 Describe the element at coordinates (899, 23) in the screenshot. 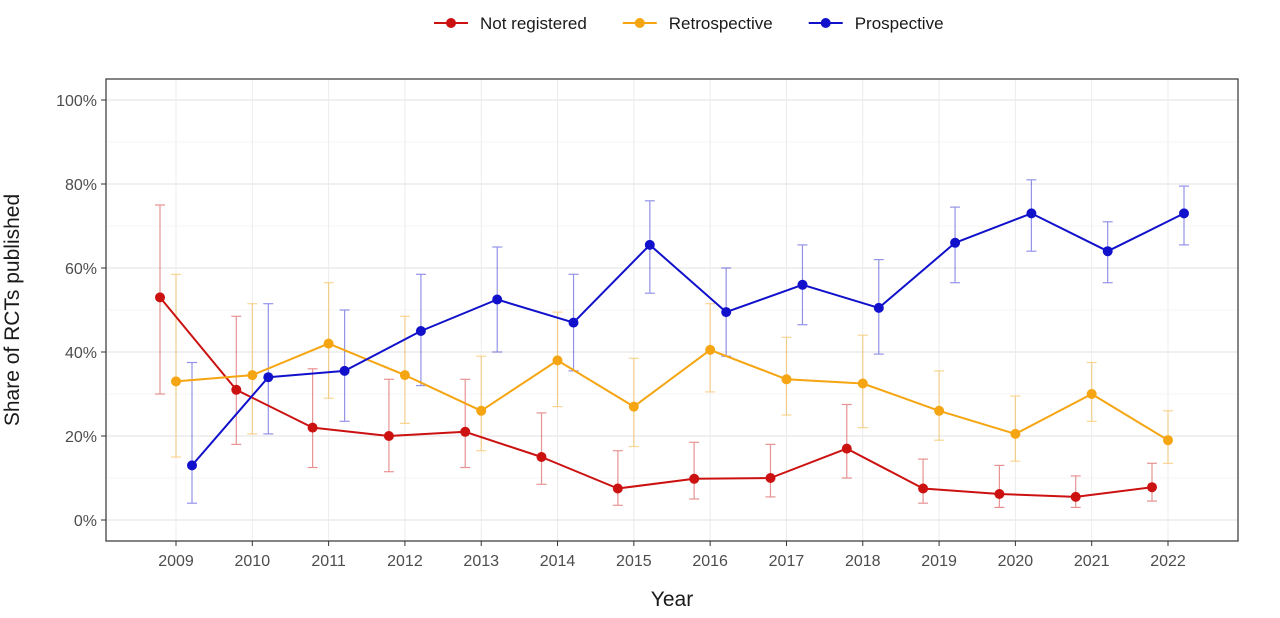

I see `legend-label: Prospective` at that location.